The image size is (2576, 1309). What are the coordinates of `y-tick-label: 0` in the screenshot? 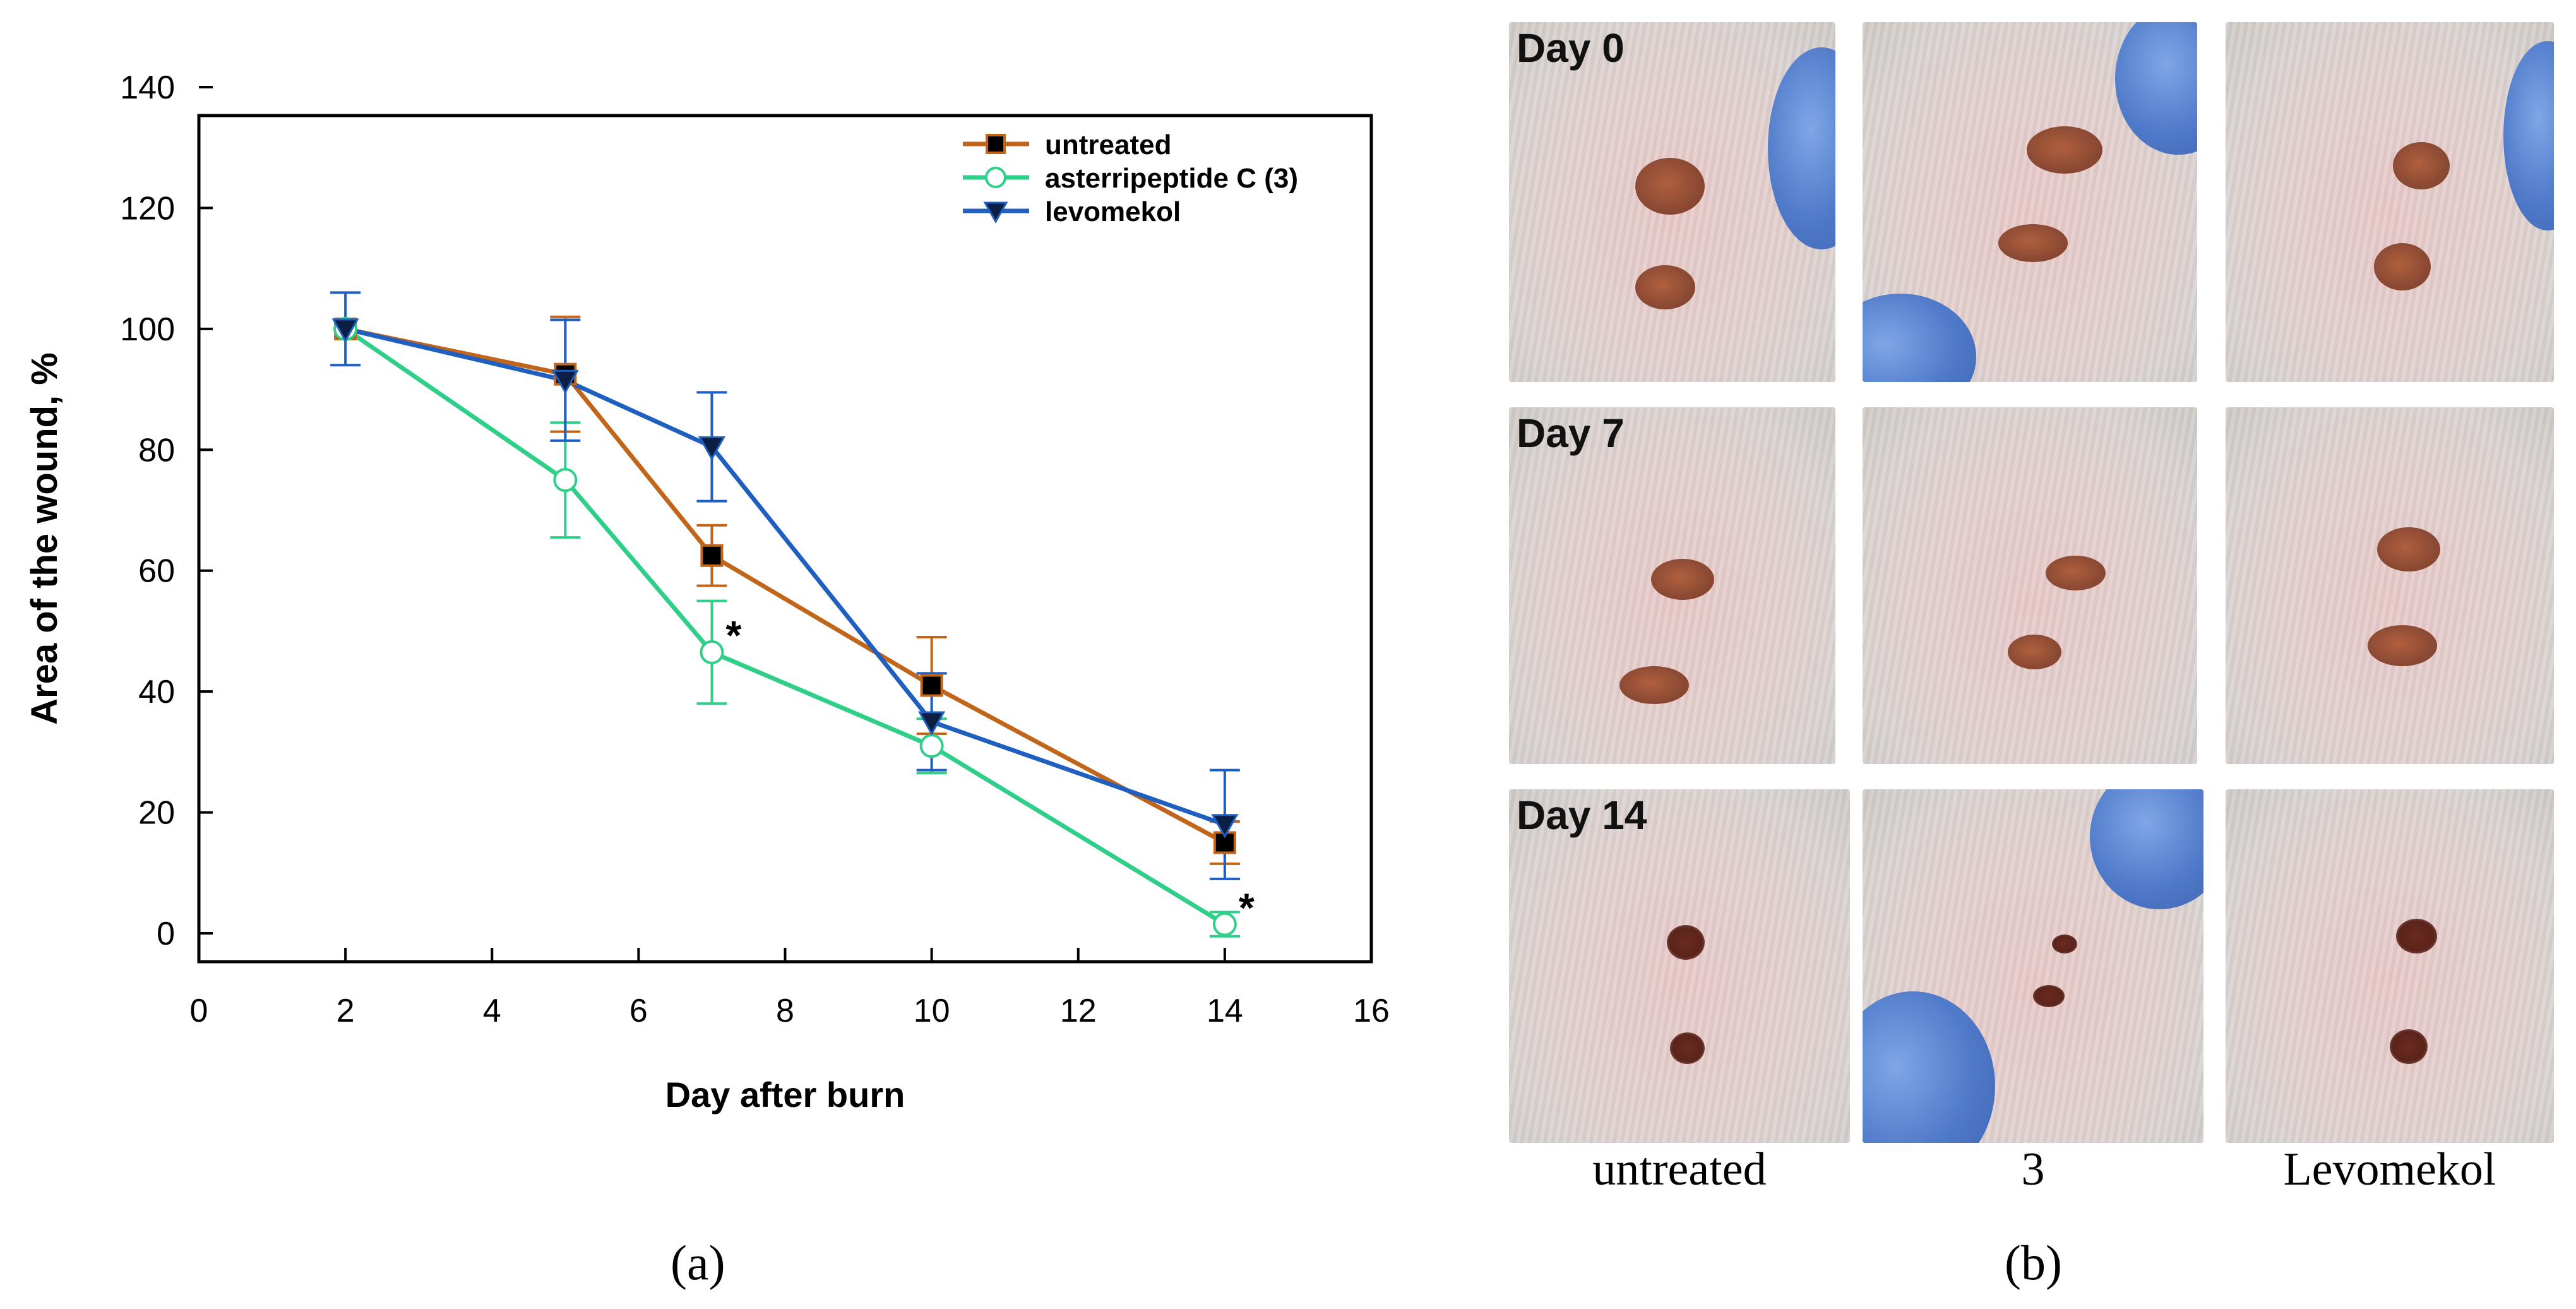 It's located at (166, 934).